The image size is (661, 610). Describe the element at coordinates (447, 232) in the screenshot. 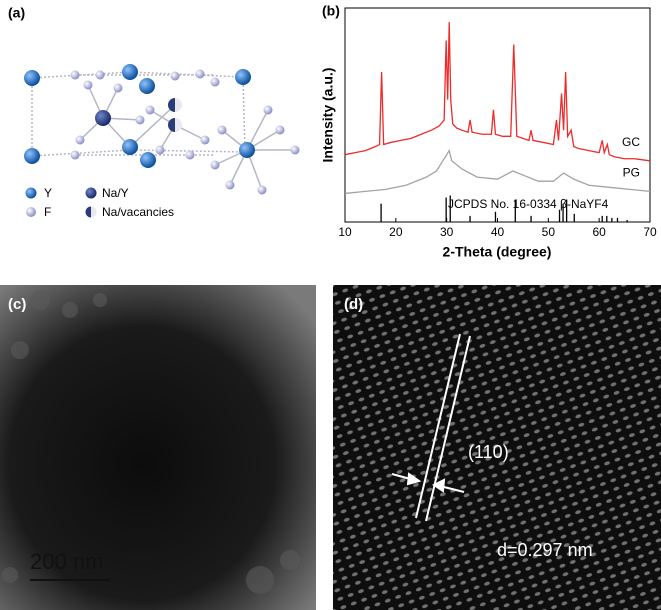

I see `x-tick-label: 30` at that location.